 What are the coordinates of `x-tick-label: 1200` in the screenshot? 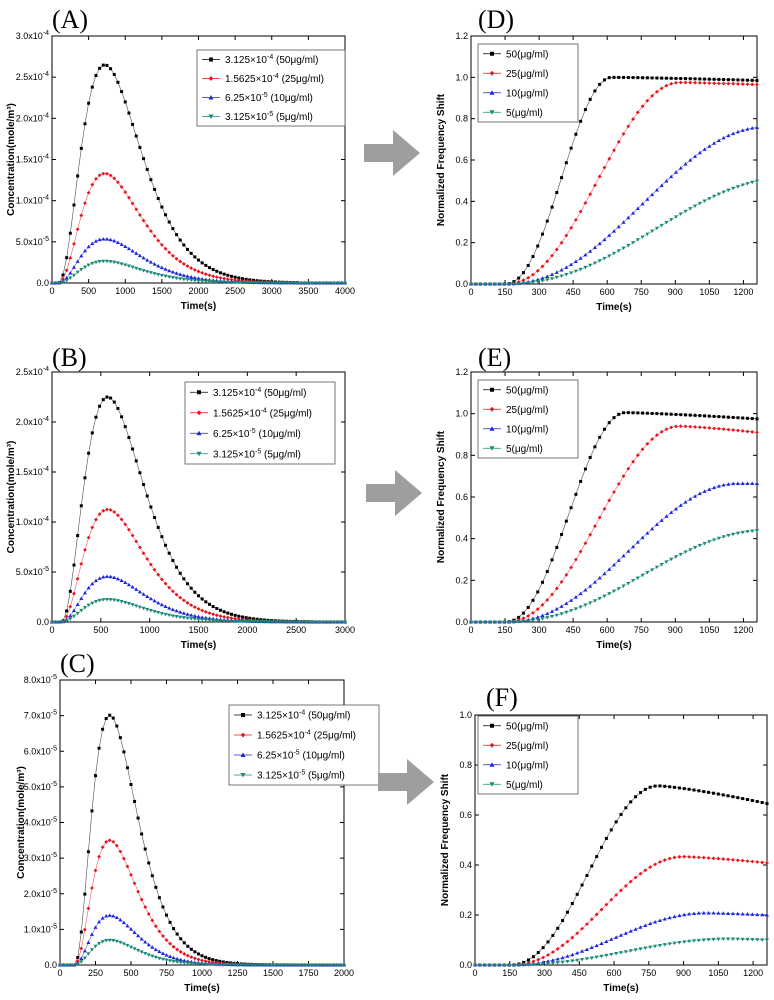 It's located at (743, 630).